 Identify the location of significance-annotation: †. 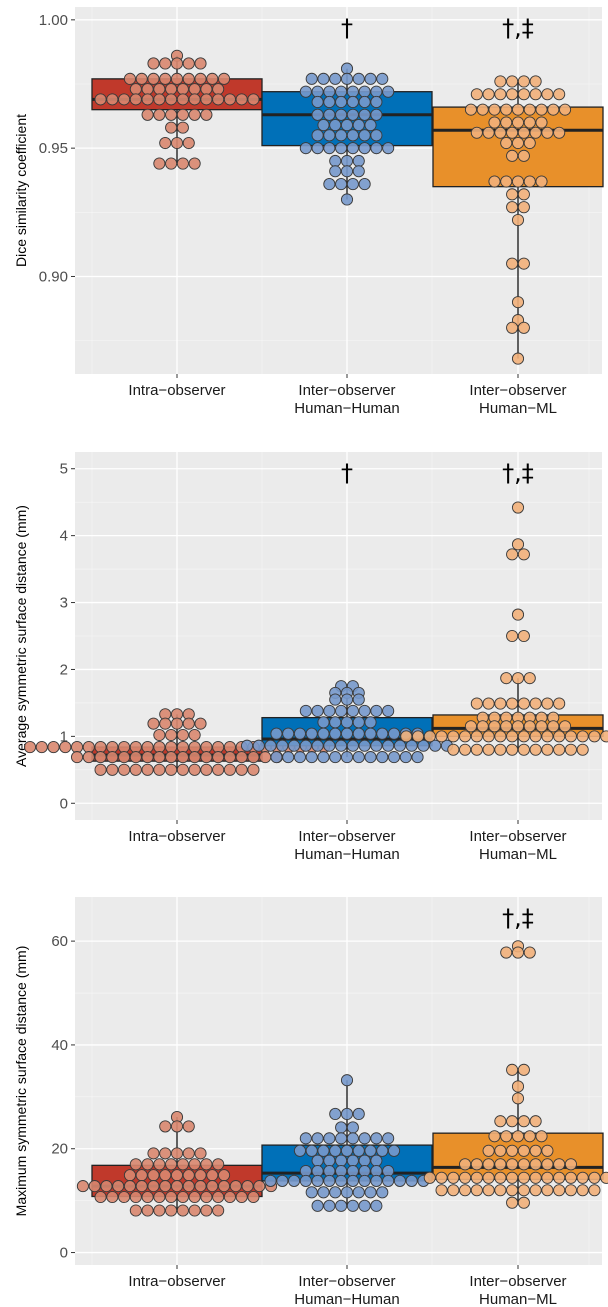
(347, 28).